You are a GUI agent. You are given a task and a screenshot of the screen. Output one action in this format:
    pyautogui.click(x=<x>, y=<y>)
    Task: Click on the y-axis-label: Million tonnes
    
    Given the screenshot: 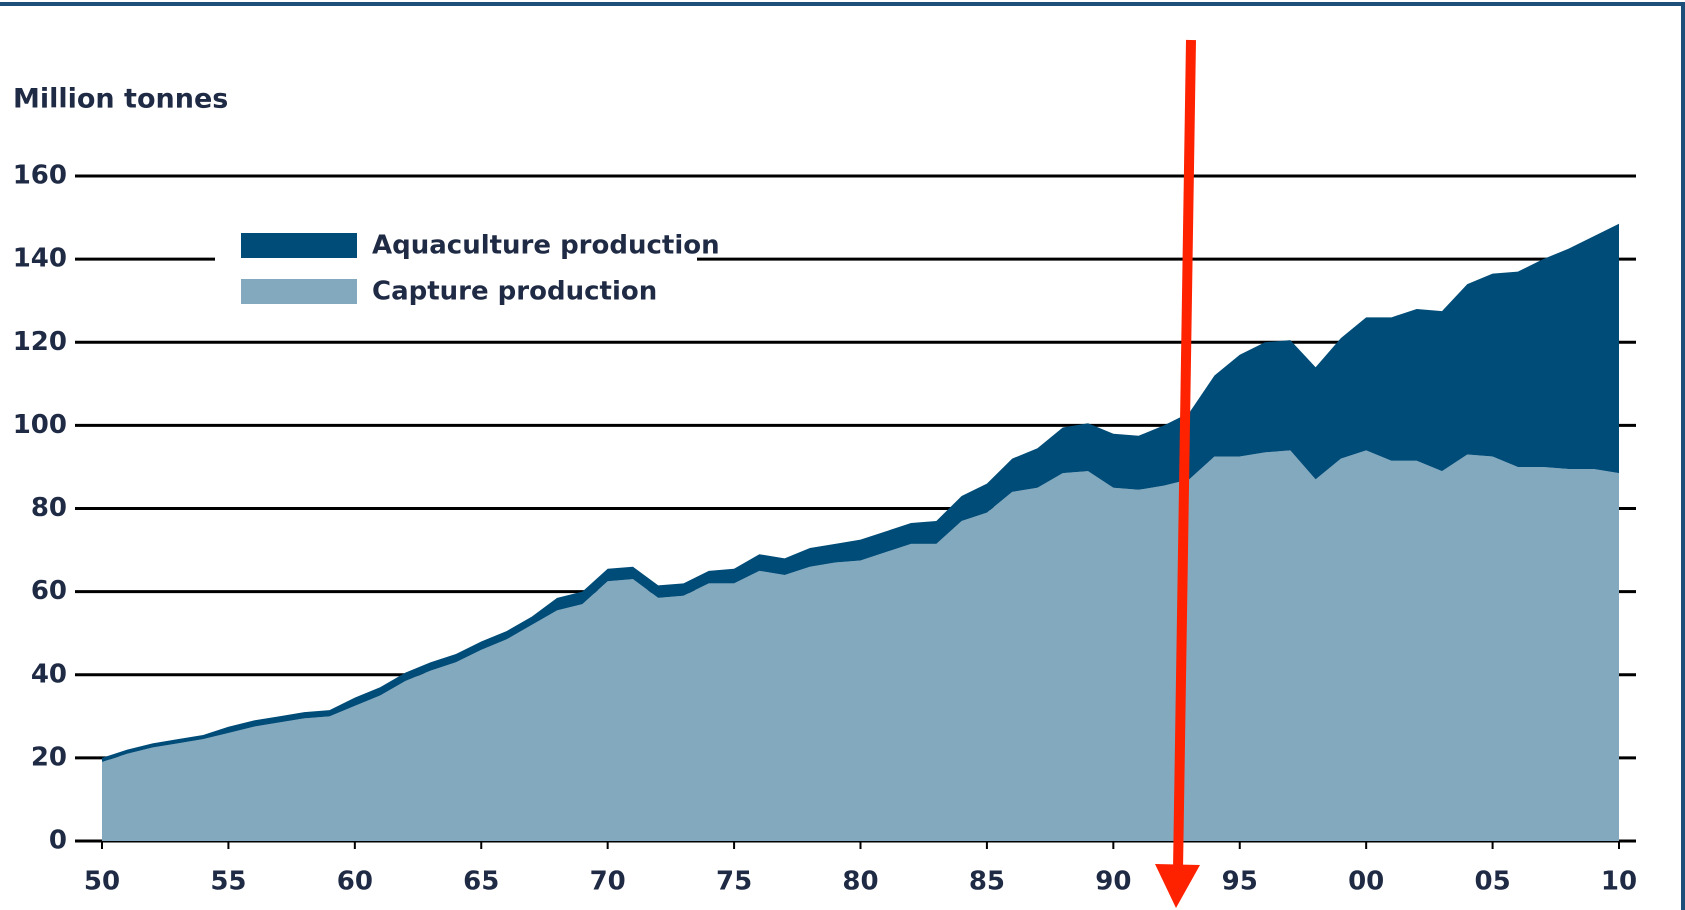 What is the action you would take?
    pyautogui.click(x=120, y=99)
    